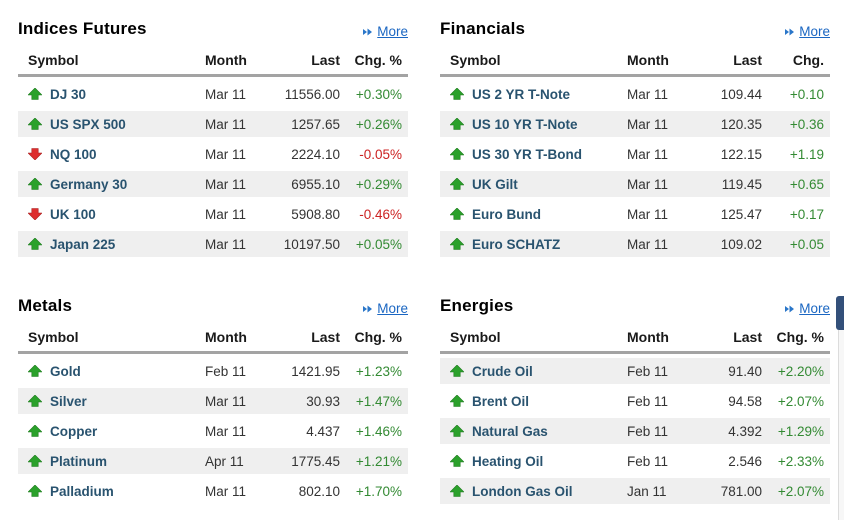 Image resolution: width=844 pixels, height=520 pixels. What do you see at coordinates (635, 28) in the screenshot?
I see `panel-header: Financials More` at bounding box center [635, 28].